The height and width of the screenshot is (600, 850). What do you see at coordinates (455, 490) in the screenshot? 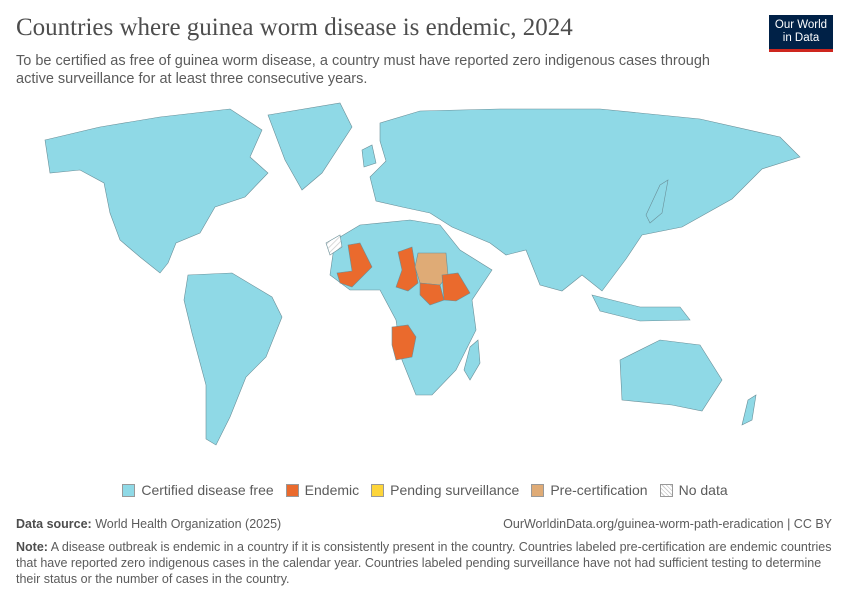
I see `legend-label: Pending surveillance` at bounding box center [455, 490].